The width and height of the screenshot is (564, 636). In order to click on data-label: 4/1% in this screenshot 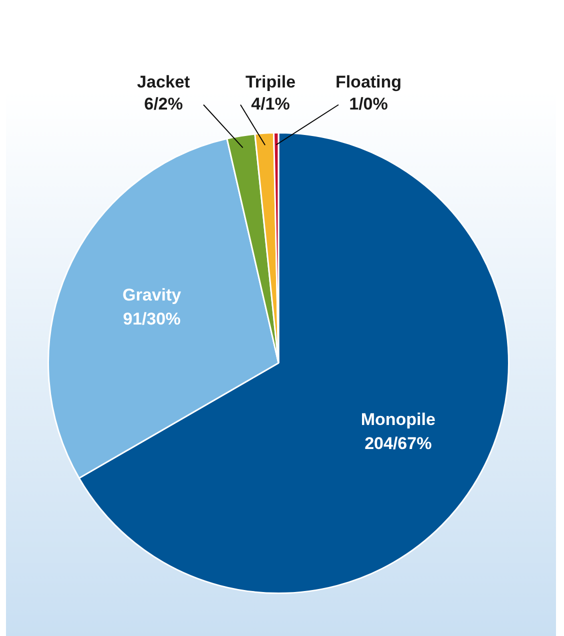, I will do `click(270, 104)`.